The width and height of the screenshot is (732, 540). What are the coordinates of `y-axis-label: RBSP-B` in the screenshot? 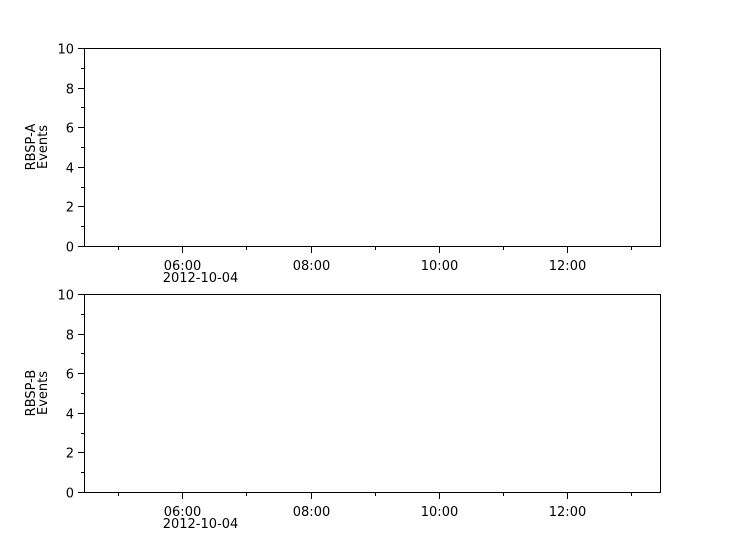 It's located at (31, 393).